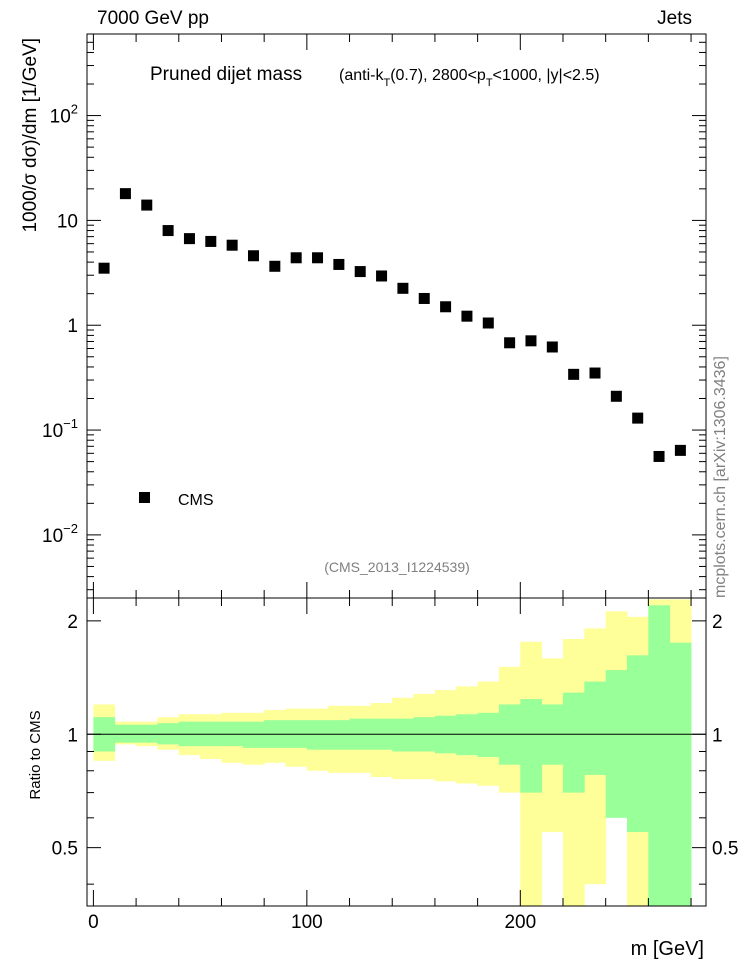 The height and width of the screenshot is (972, 746). Describe the element at coordinates (72, 622) in the screenshot. I see `ratio-y-tick-label-left: 2` at that location.